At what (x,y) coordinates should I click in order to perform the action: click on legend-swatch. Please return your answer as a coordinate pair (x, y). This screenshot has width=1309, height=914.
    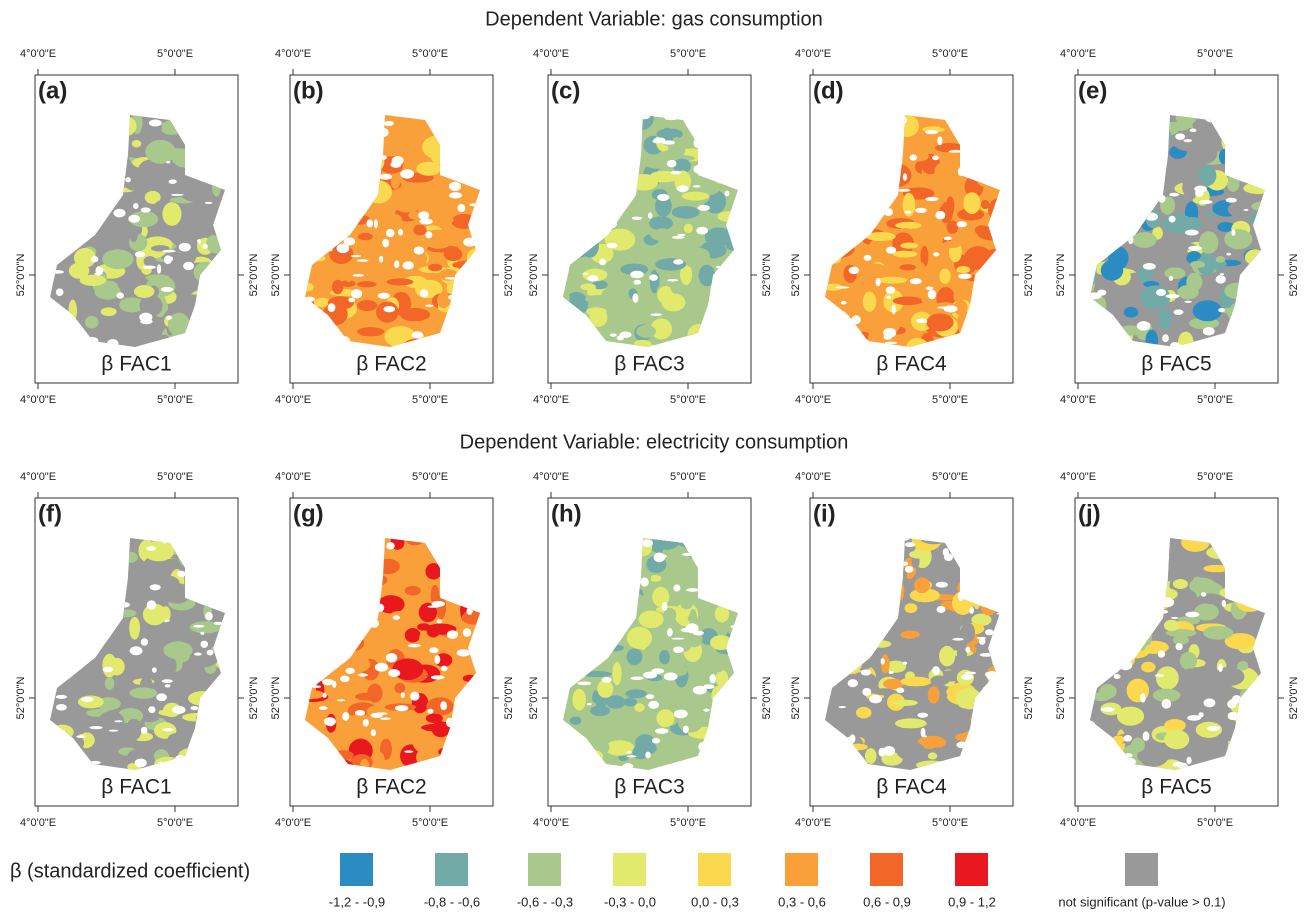
    Looking at the image, I should click on (356, 869).